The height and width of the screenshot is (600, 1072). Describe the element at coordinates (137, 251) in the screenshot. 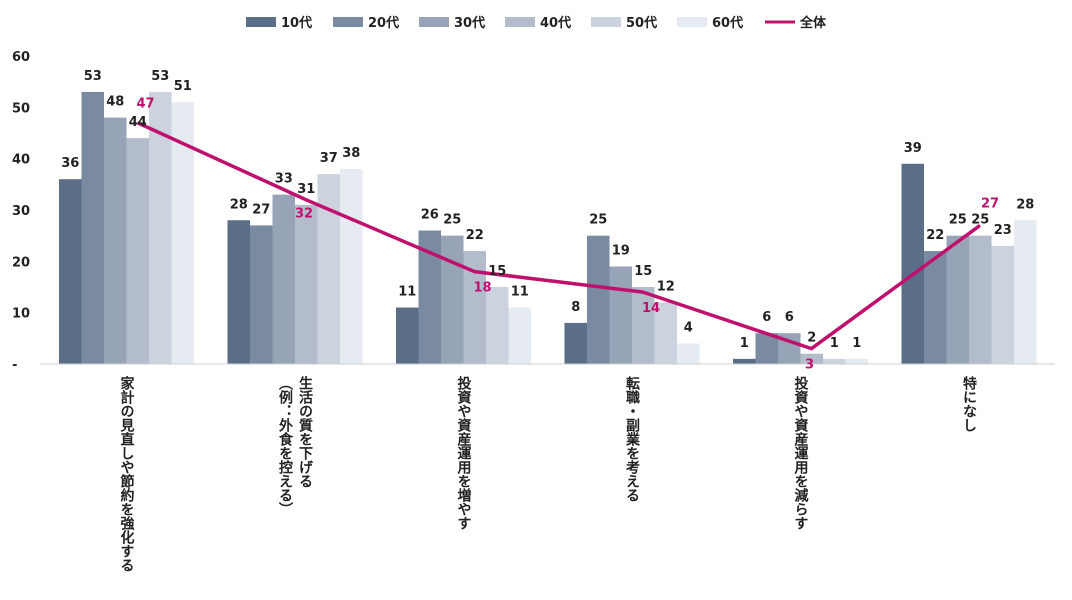

I see `bar-40代-0` at that location.